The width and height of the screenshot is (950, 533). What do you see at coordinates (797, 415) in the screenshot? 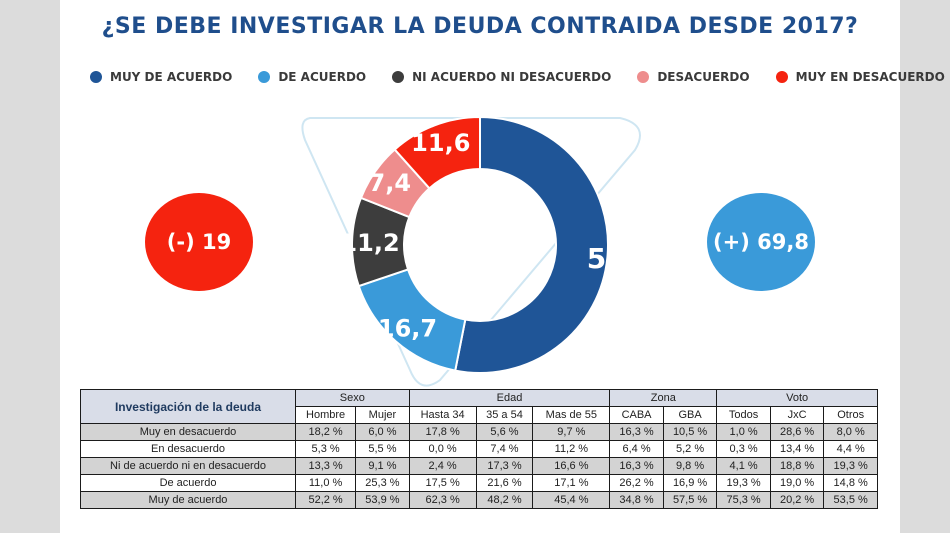
I see `table-column-header: JxC` at bounding box center [797, 415].